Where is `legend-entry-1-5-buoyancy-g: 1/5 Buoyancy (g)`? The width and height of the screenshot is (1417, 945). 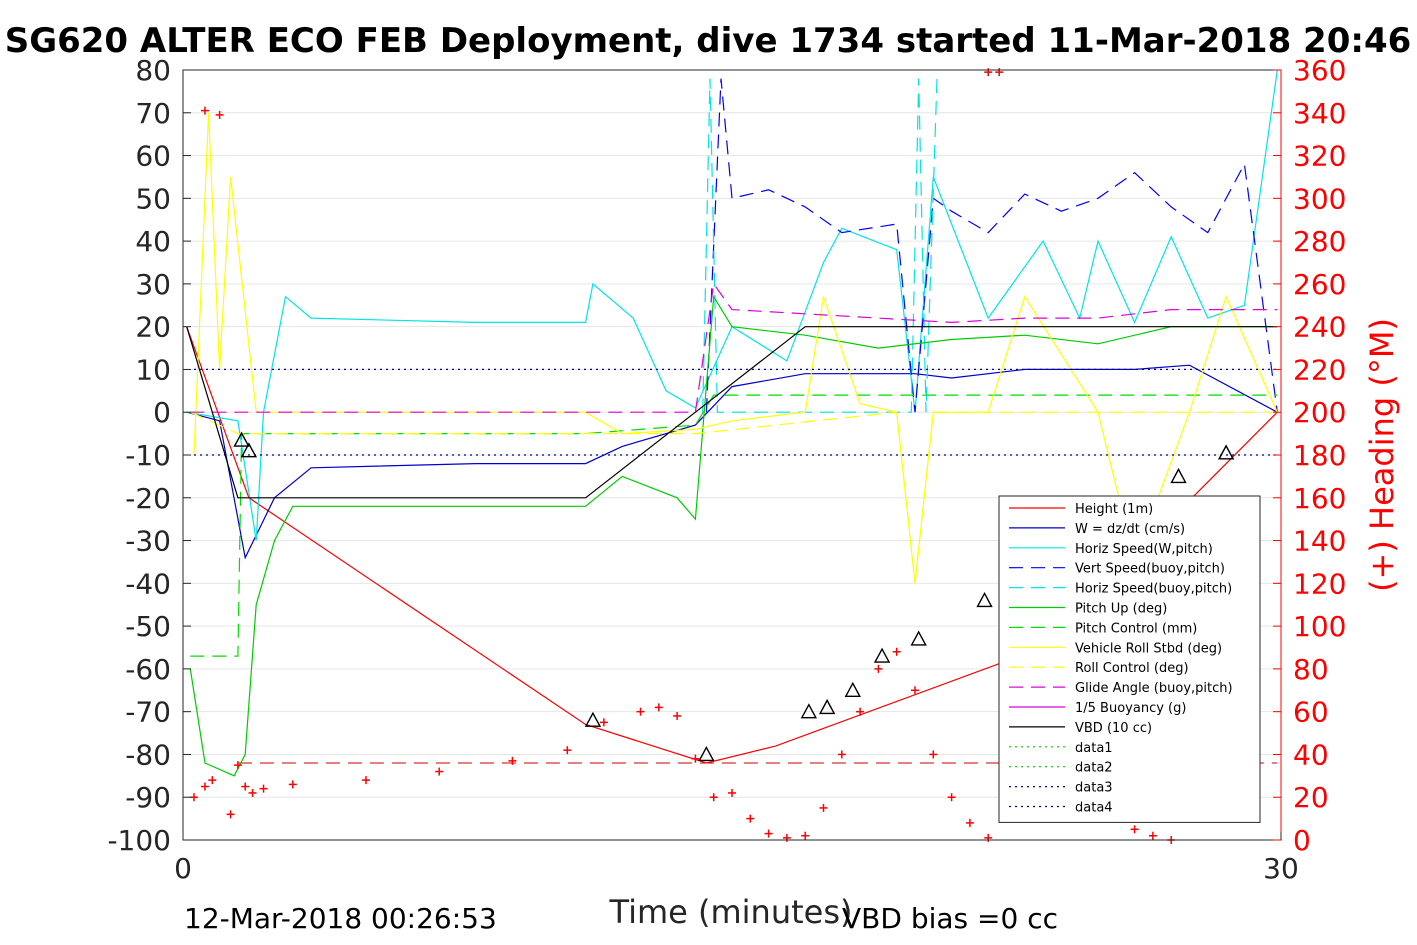 legend-entry-1-5-buoyancy-g: 1/5 Buoyancy (g) is located at coordinates (1097, 708).